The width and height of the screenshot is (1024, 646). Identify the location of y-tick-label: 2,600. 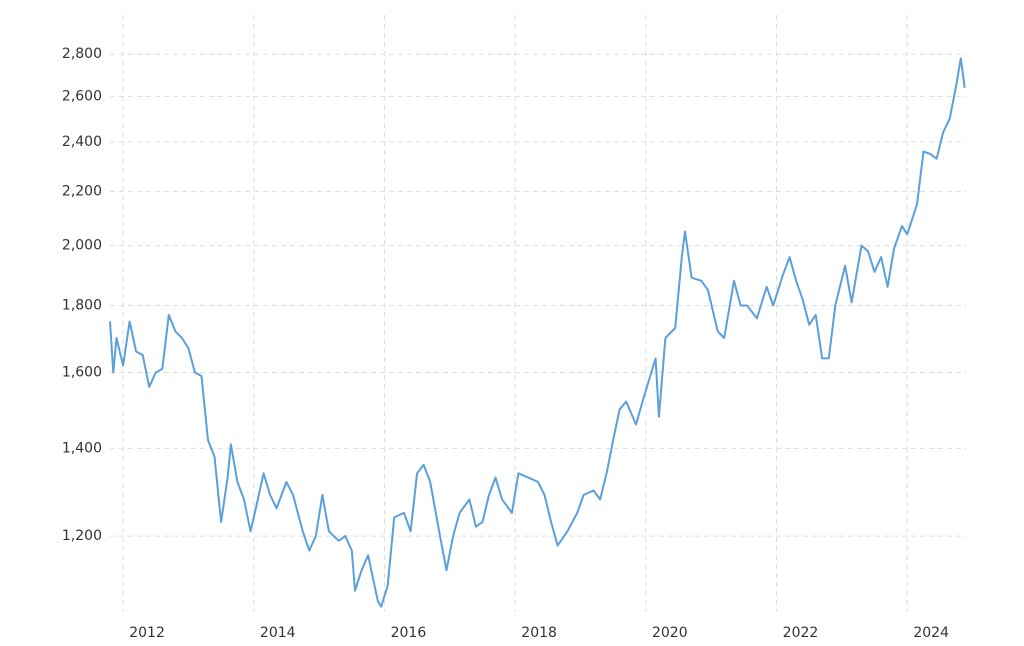
(82, 96).